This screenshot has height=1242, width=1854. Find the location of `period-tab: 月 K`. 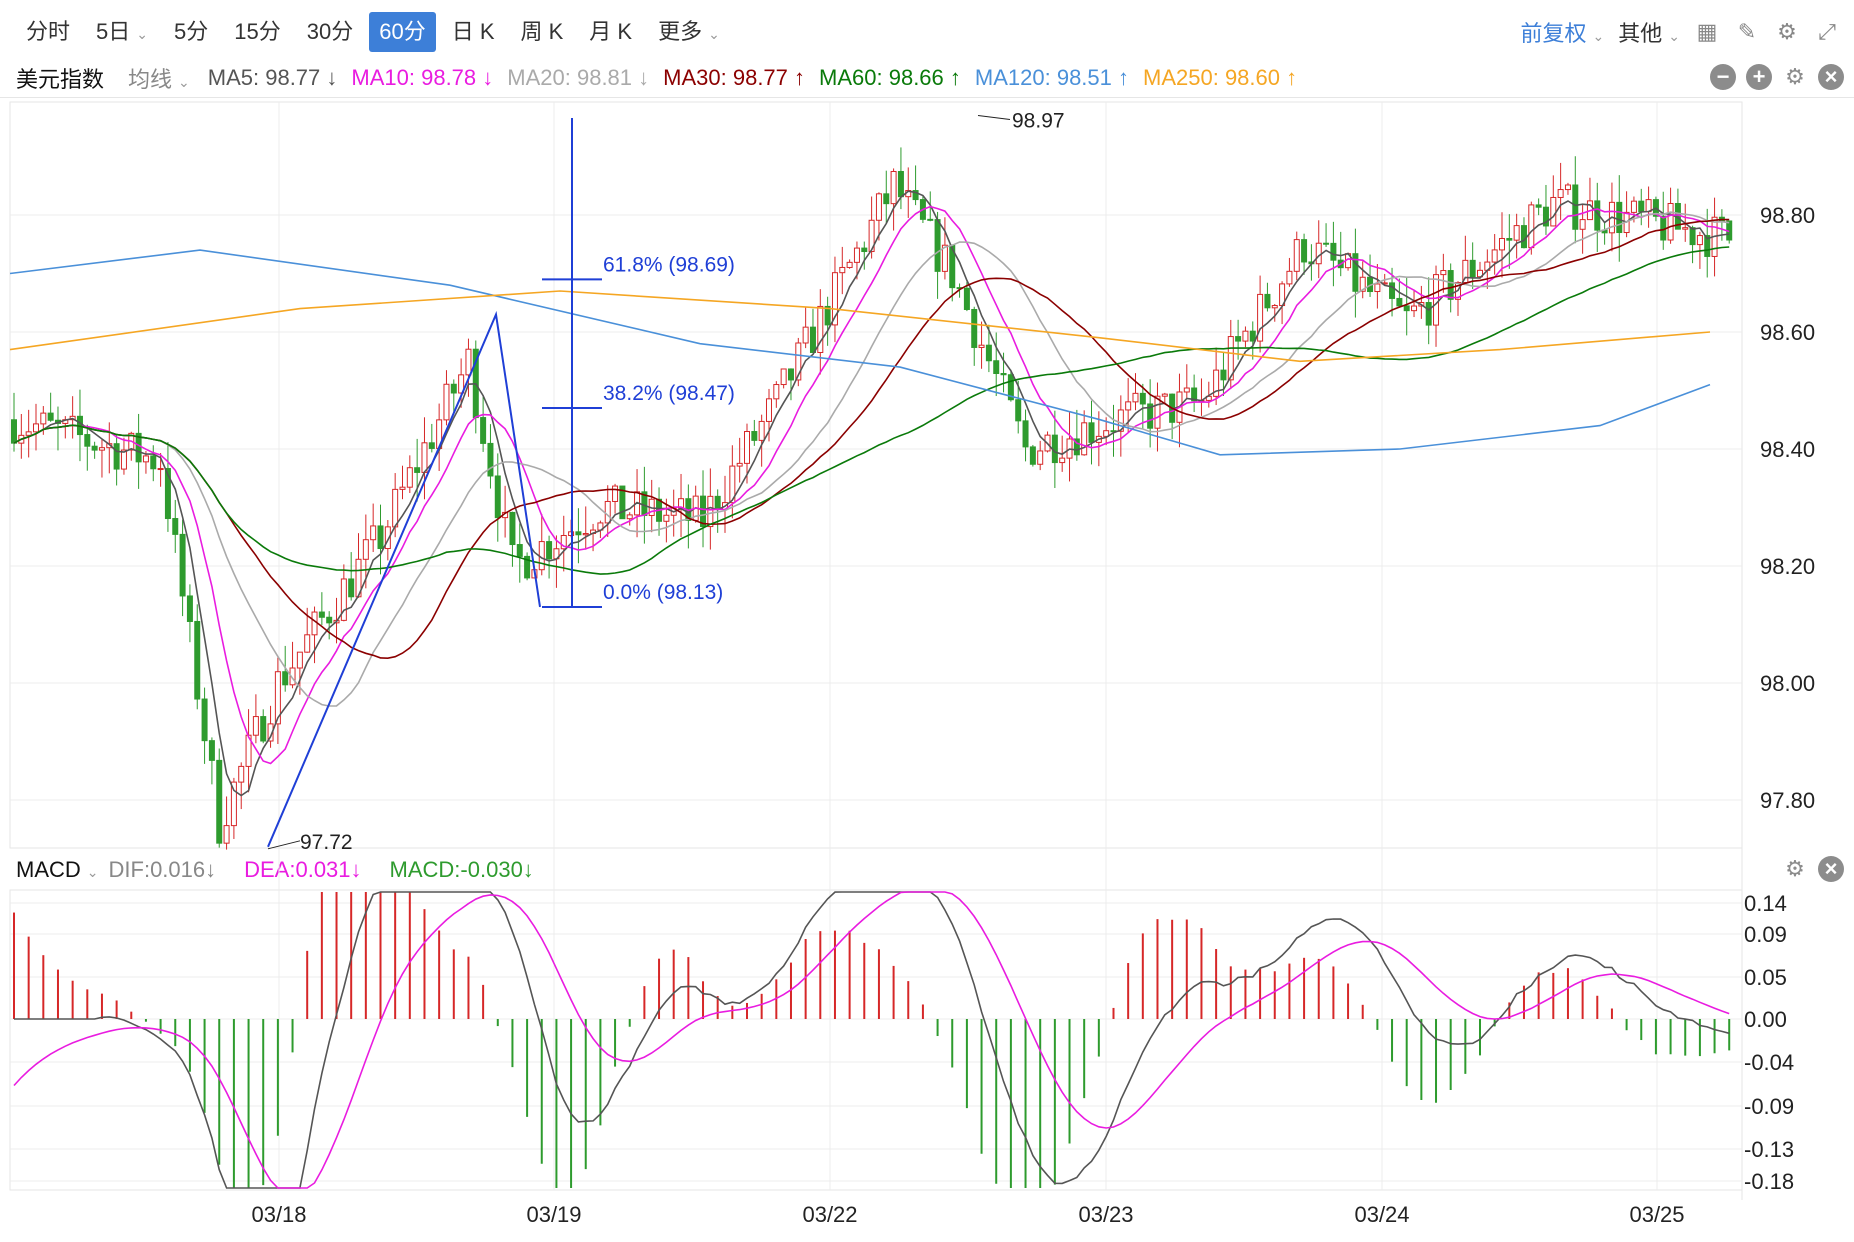

period-tab: 月 K is located at coordinates (610, 32).